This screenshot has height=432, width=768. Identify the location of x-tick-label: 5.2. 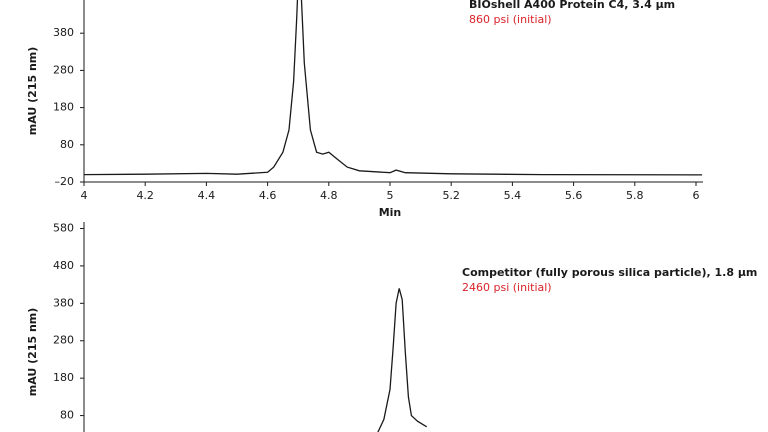
(451, 195).